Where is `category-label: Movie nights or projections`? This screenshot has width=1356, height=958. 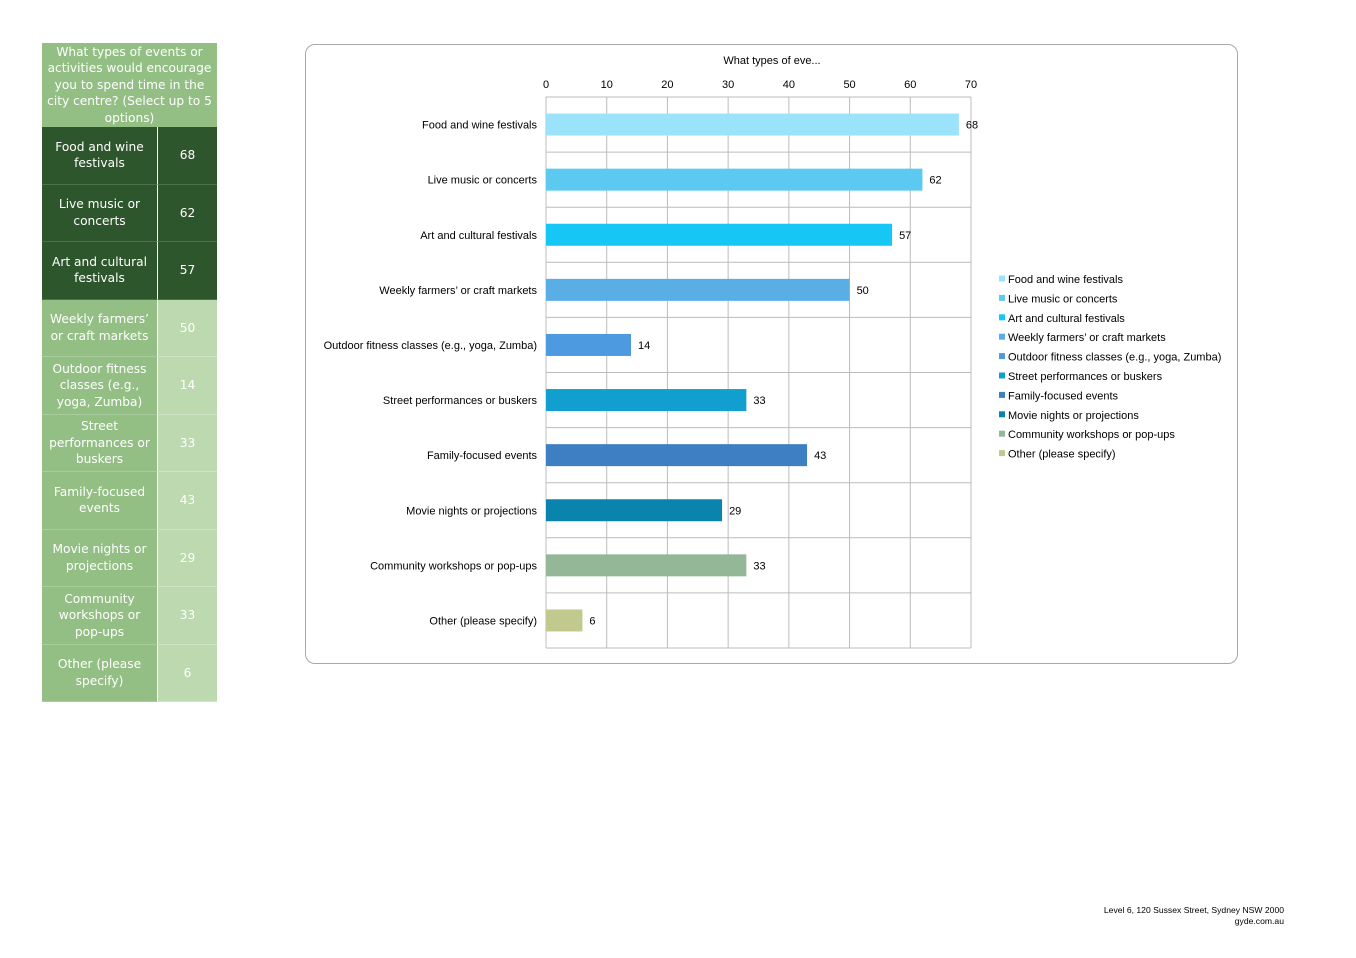
category-label: Movie nights or projections is located at coordinates (471, 511).